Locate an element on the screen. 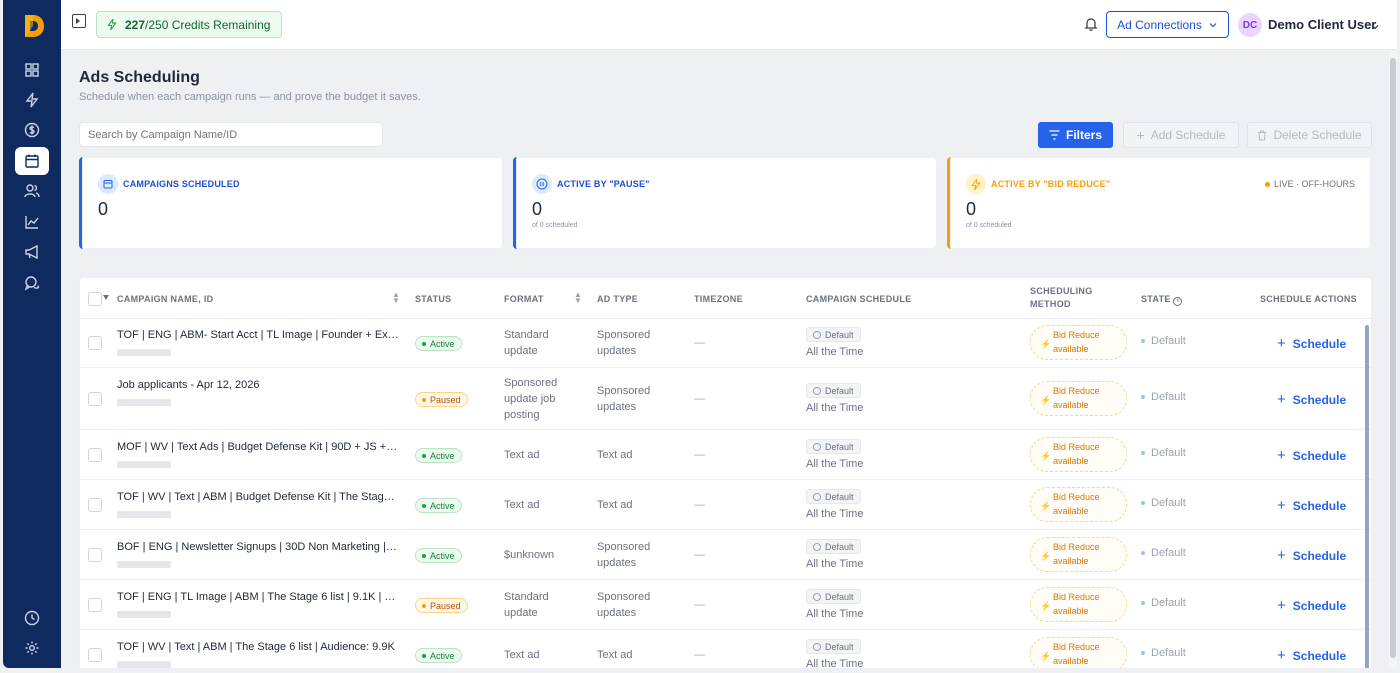 This screenshot has height=673, width=1400. stat-card-sub: of 0 scheduled is located at coordinates (555, 225).